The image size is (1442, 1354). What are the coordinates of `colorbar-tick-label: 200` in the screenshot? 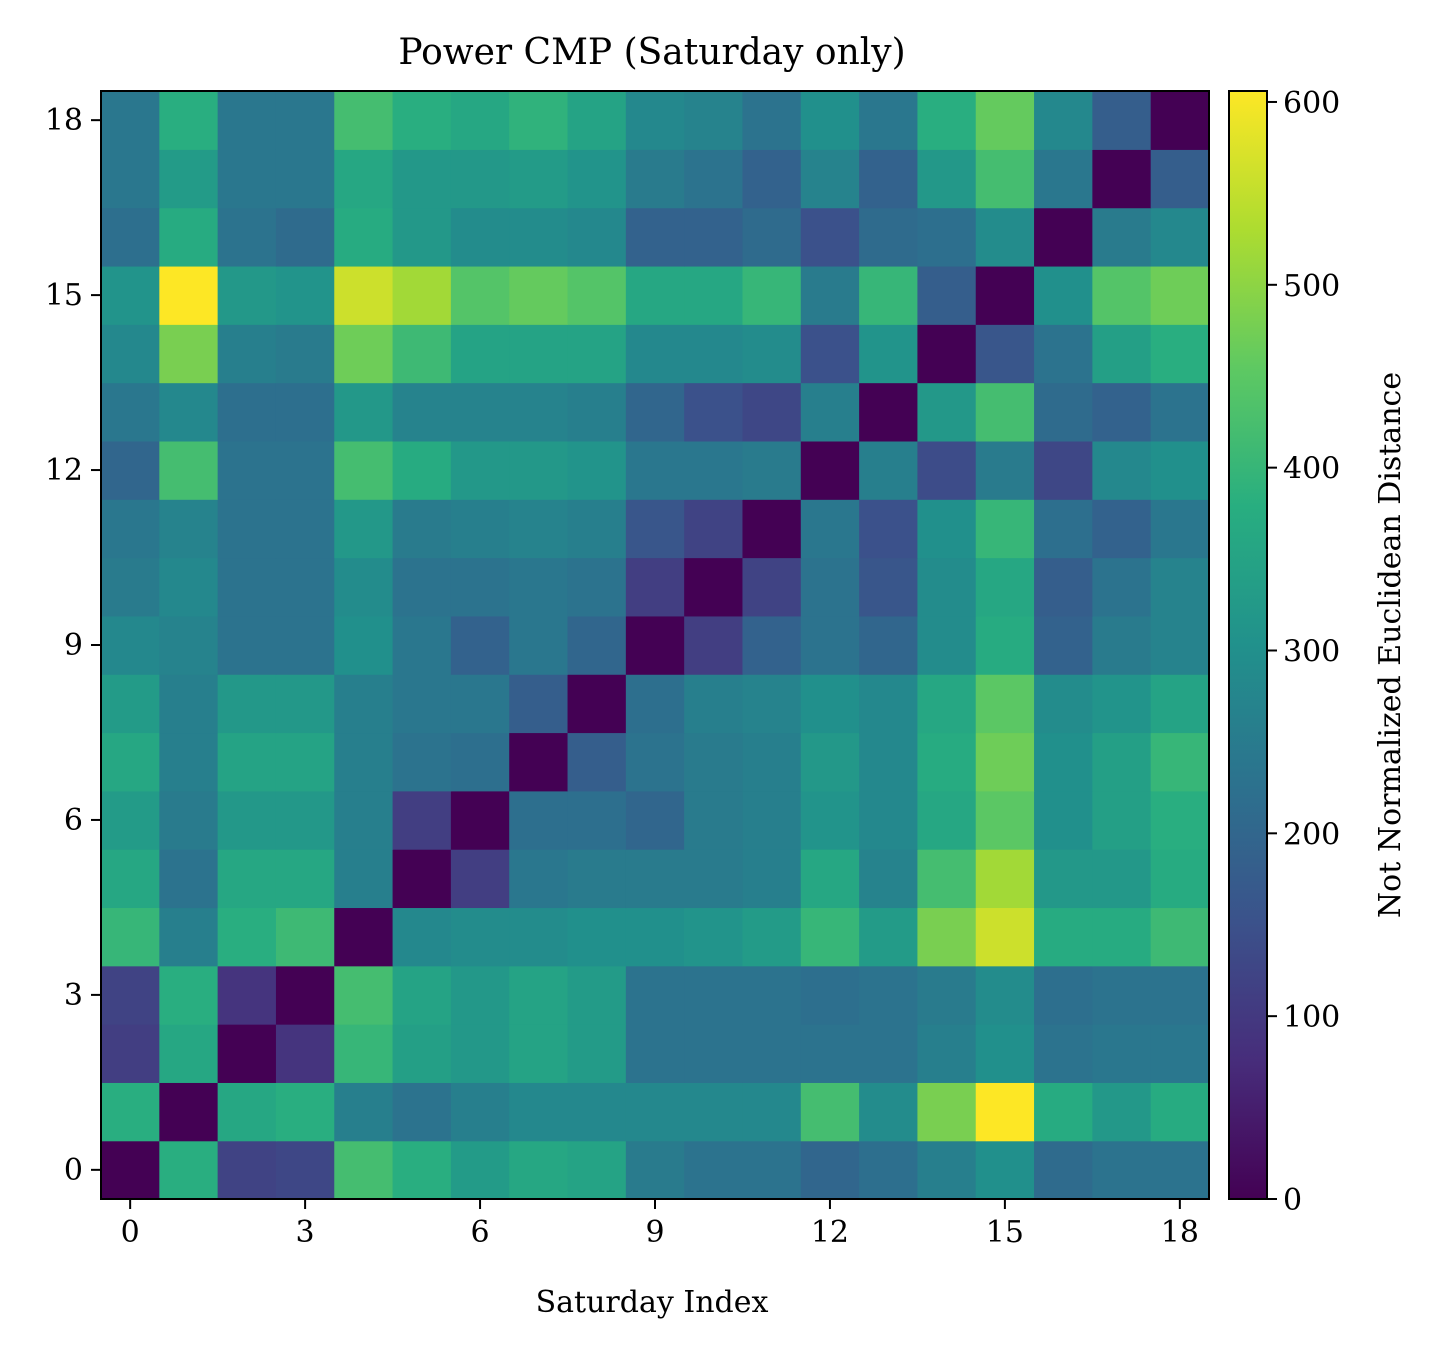 It's located at (1311, 834).